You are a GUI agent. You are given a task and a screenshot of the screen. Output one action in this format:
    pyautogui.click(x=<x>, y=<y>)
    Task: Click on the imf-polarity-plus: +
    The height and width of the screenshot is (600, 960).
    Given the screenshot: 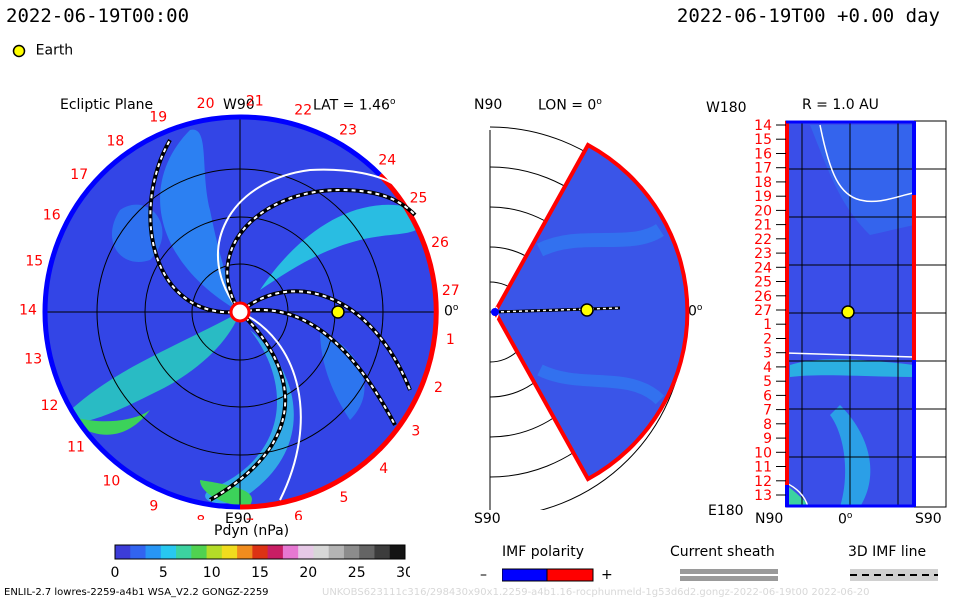 What is the action you would take?
    pyautogui.click(x=607, y=575)
    